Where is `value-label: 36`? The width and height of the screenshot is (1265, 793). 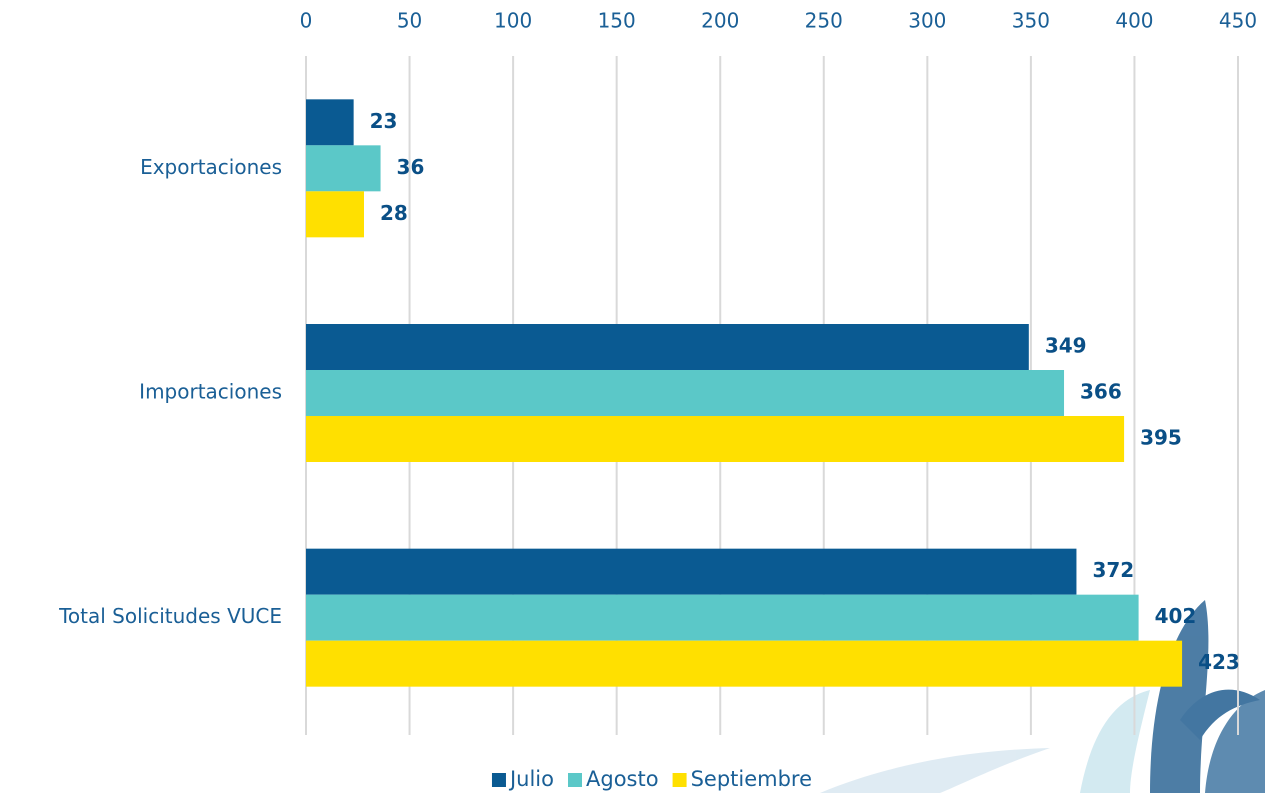 value-label: 36 is located at coordinates (411, 167).